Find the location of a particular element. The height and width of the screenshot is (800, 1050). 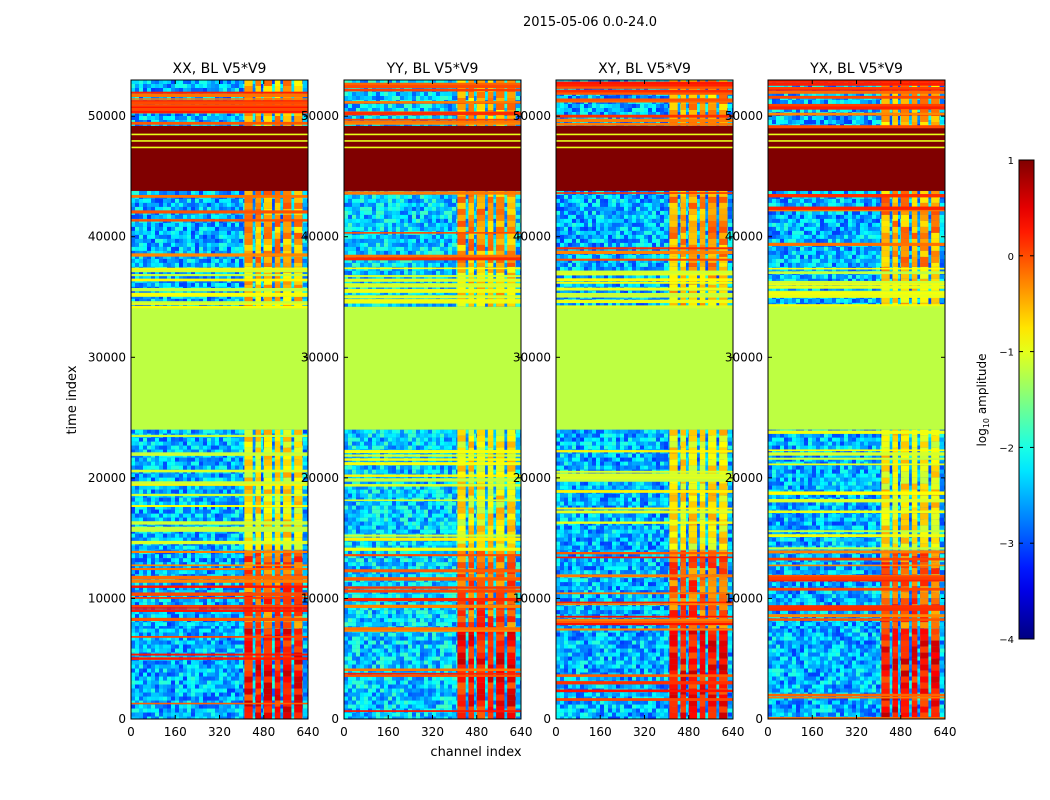

segment-noisy-striped is located at coordinates (219, 589).